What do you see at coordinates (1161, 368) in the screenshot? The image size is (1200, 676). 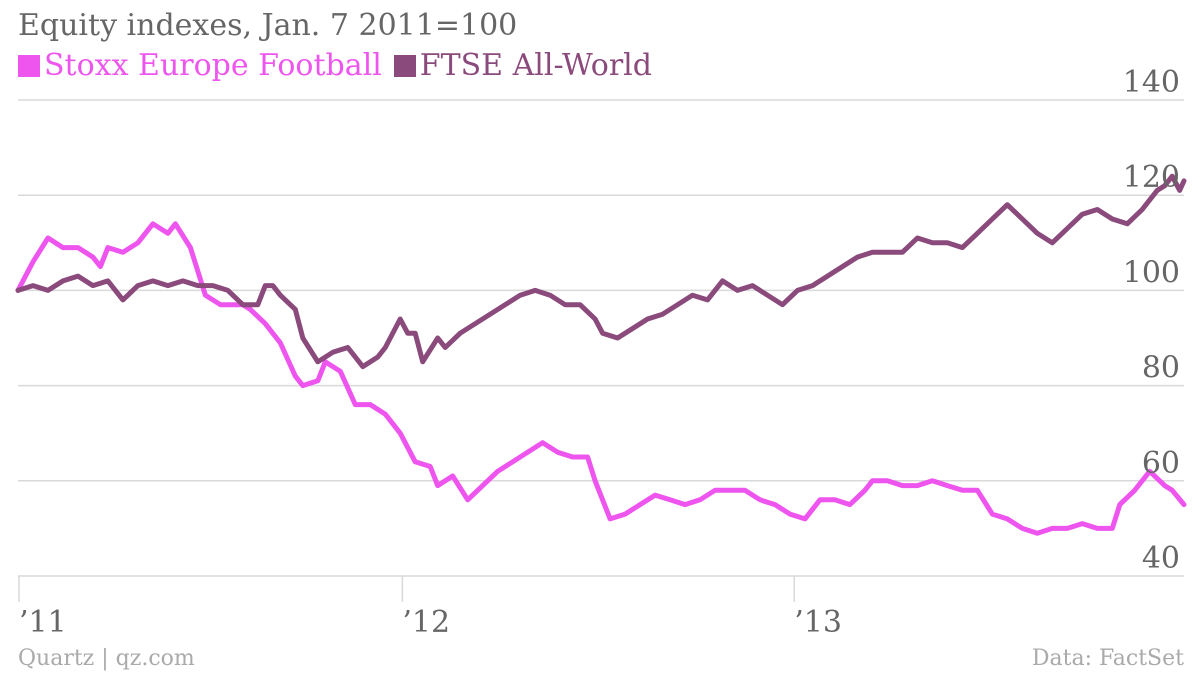 I see `y-tick-label: 80` at bounding box center [1161, 368].